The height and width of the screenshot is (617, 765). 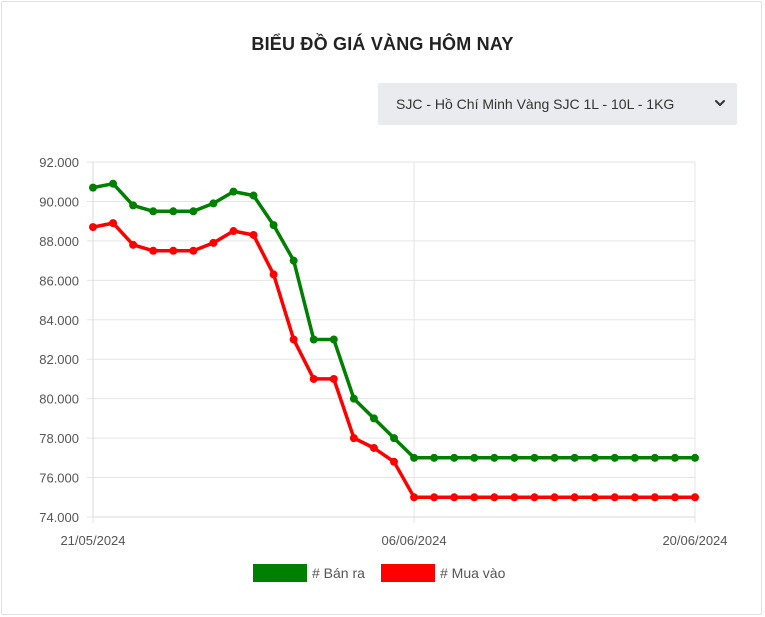 I want to click on y-tick-label: 92.000, so click(x=59, y=162).